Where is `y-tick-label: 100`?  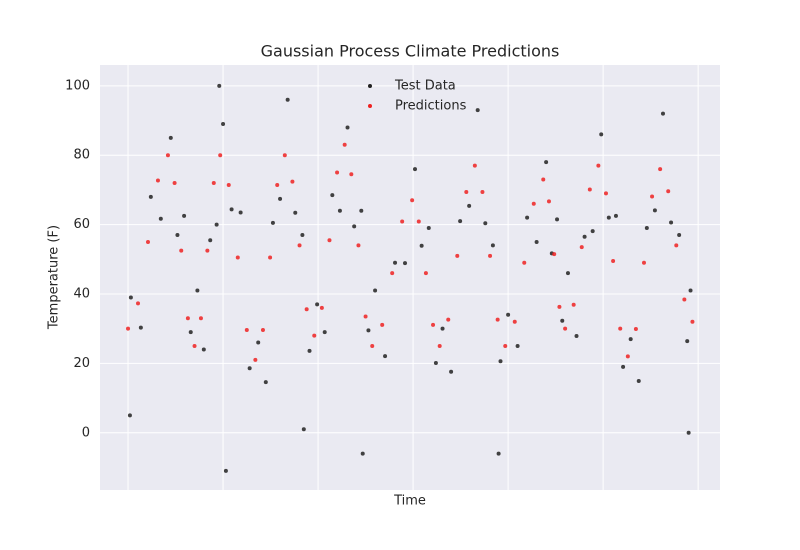
y-tick-label: 100 is located at coordinates (77, 85).